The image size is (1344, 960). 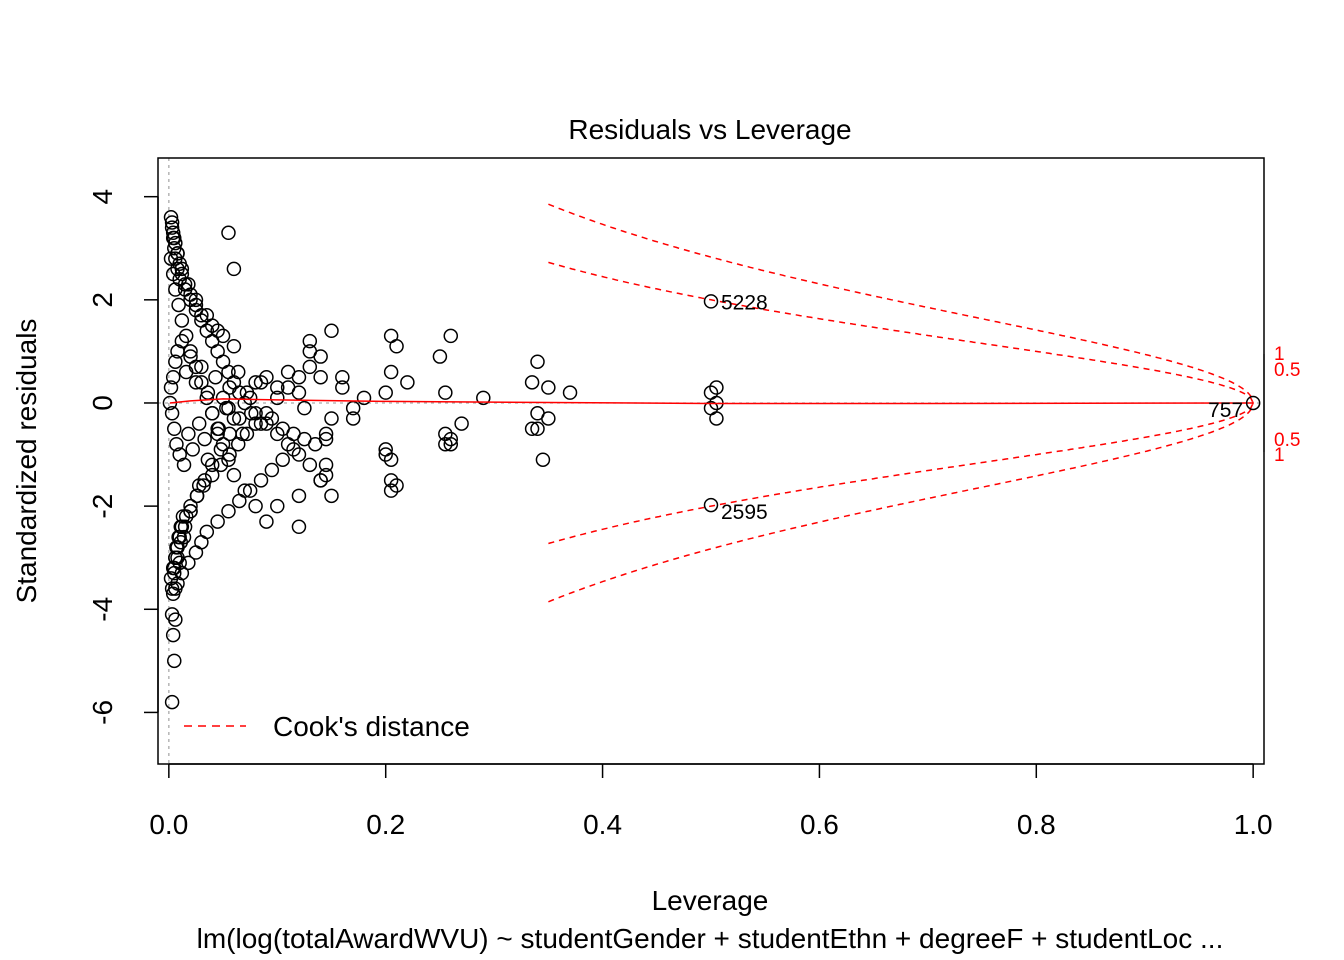 What do you see at coordinates (102, 197) in the screenshot?
I see `y-tick-label: 4` at bounding box center [102, 197].